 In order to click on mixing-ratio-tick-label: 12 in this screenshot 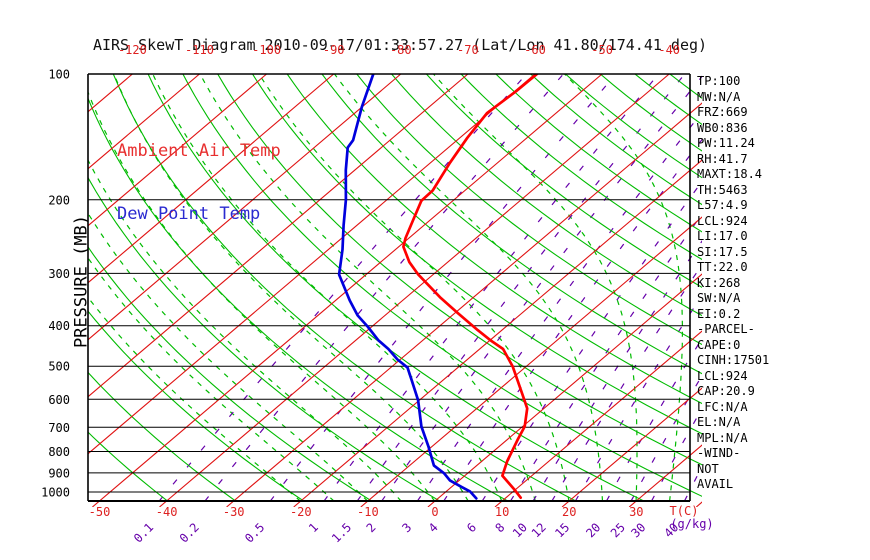, I will do `click(539, 530)`.